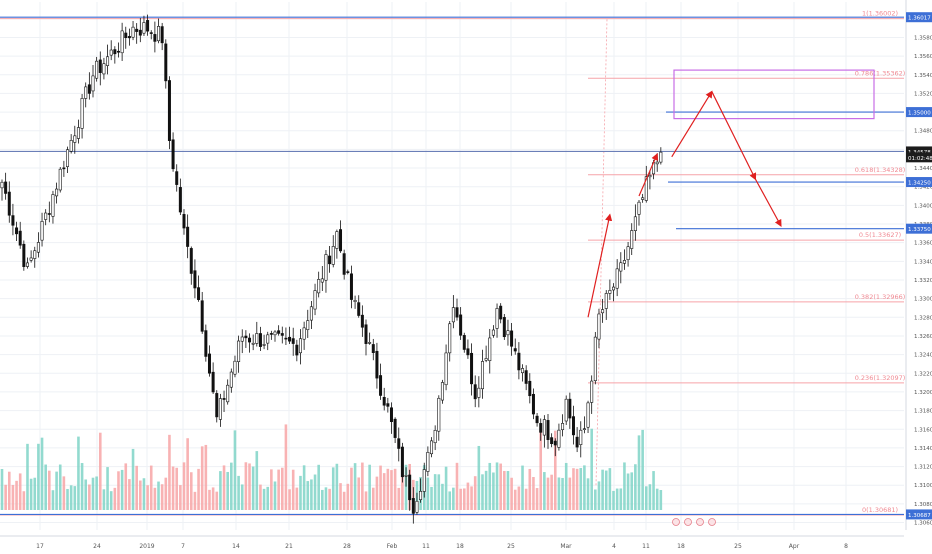  Describe the element at coordinates (738, 546) in the screenshot. I see `time-tick-label: 25` at that location.